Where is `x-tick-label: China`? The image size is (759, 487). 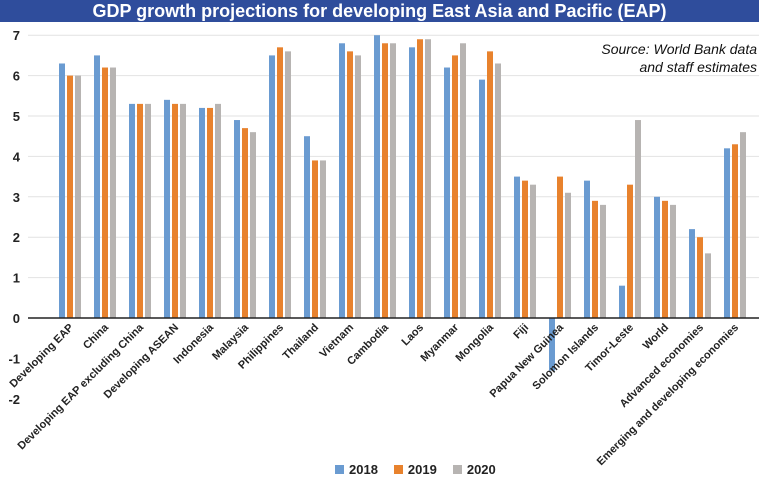
x-tick-label: China is located at coordinates (96, 336).